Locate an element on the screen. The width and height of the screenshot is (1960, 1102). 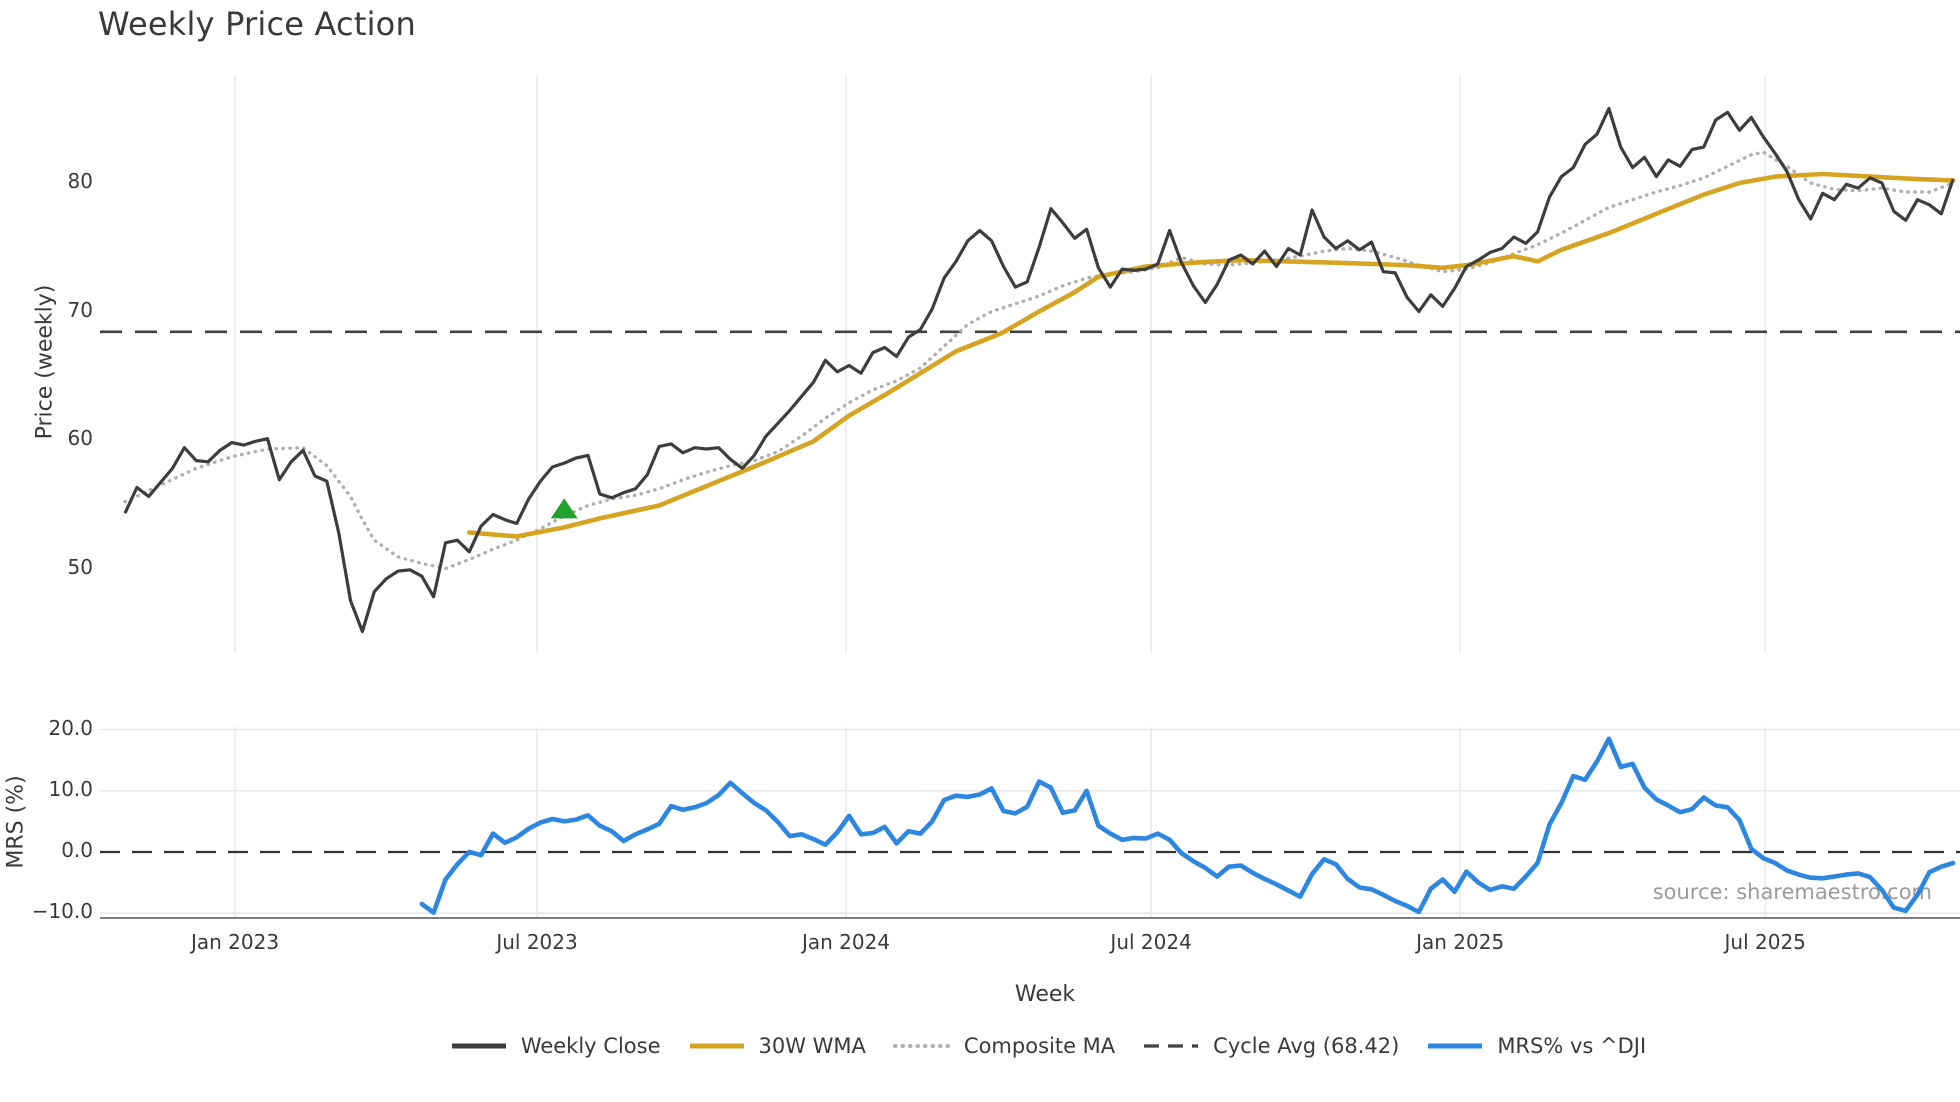
legend-item: Cycle Avg (68.42) is located at coordinates (1270, 1046).